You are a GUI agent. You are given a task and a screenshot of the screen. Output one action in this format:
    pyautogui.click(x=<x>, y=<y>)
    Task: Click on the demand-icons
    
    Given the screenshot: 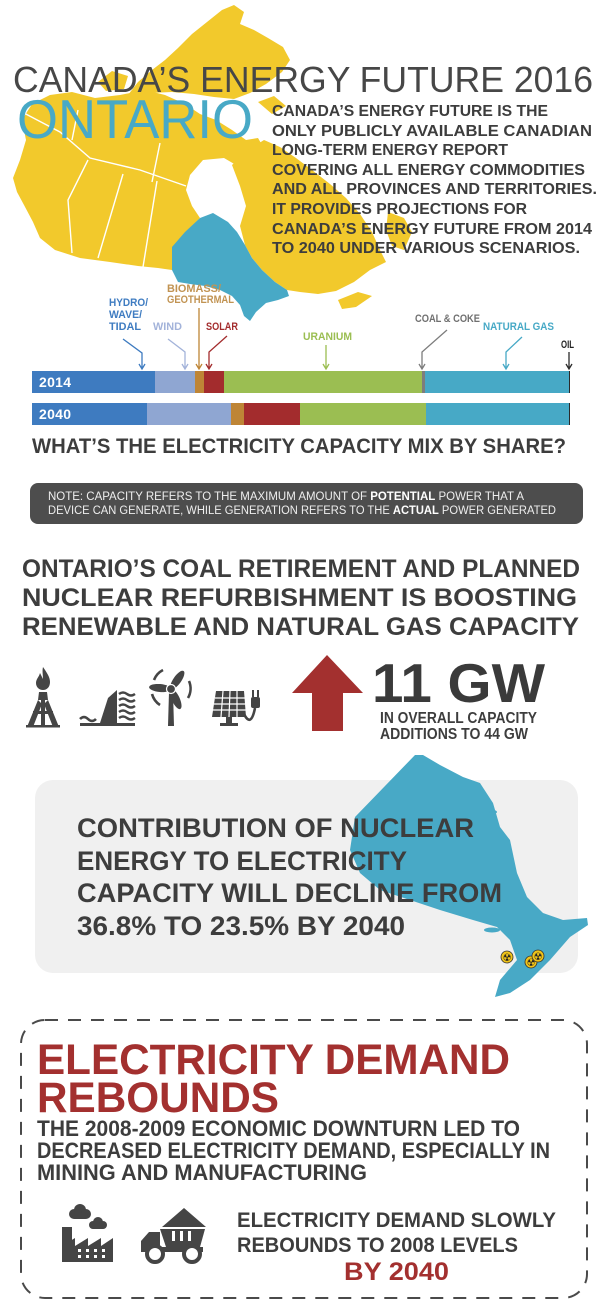 What is the action you would take?
    pyautogui.click(x=134, y=1234)
    